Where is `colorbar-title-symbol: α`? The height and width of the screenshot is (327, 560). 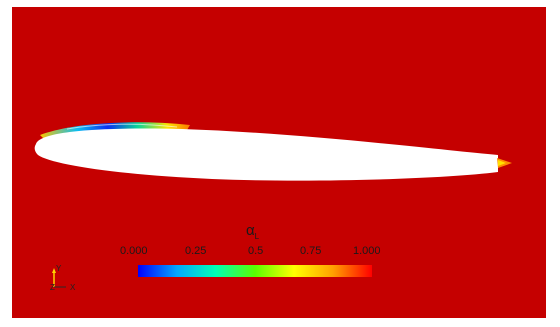 colorbar-title-symbol: α is located at coordinates (250, 230).